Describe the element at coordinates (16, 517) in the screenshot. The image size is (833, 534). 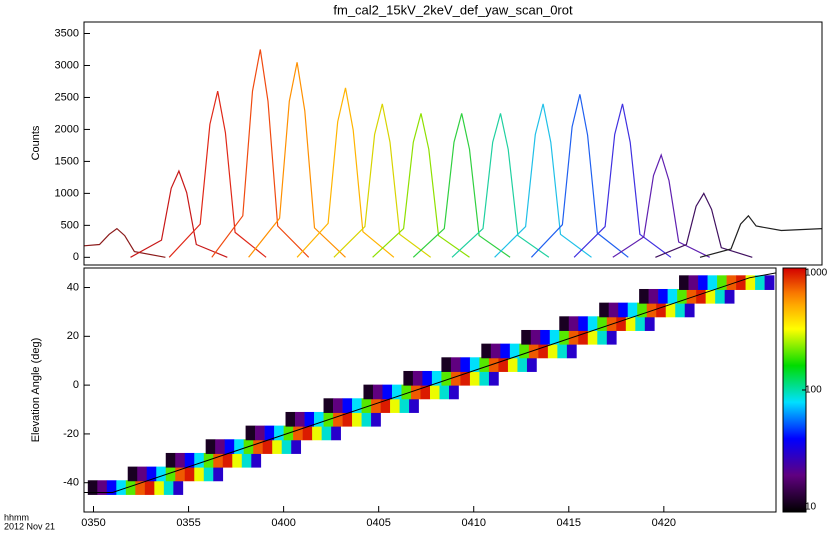
I see `x-axis-label: hhmm` at that location.